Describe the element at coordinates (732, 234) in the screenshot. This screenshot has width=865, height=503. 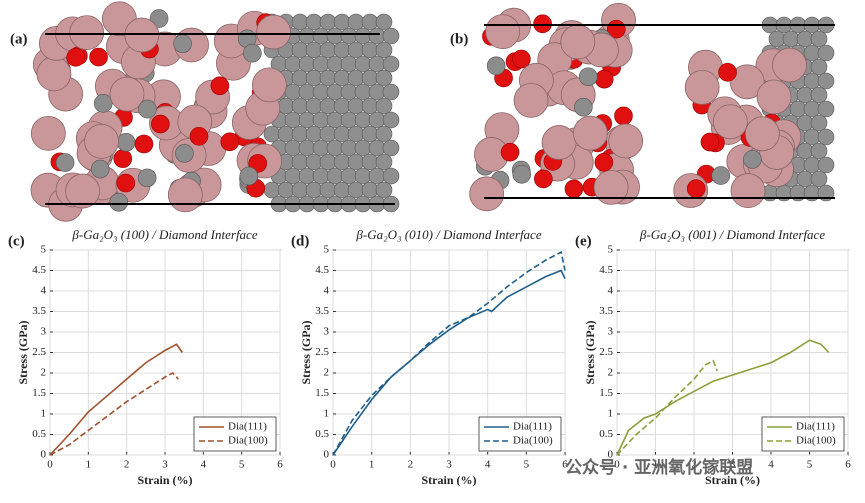
I see `chart-title: β-Ga₂O₃ (001) / Diamond Interface` at that location.